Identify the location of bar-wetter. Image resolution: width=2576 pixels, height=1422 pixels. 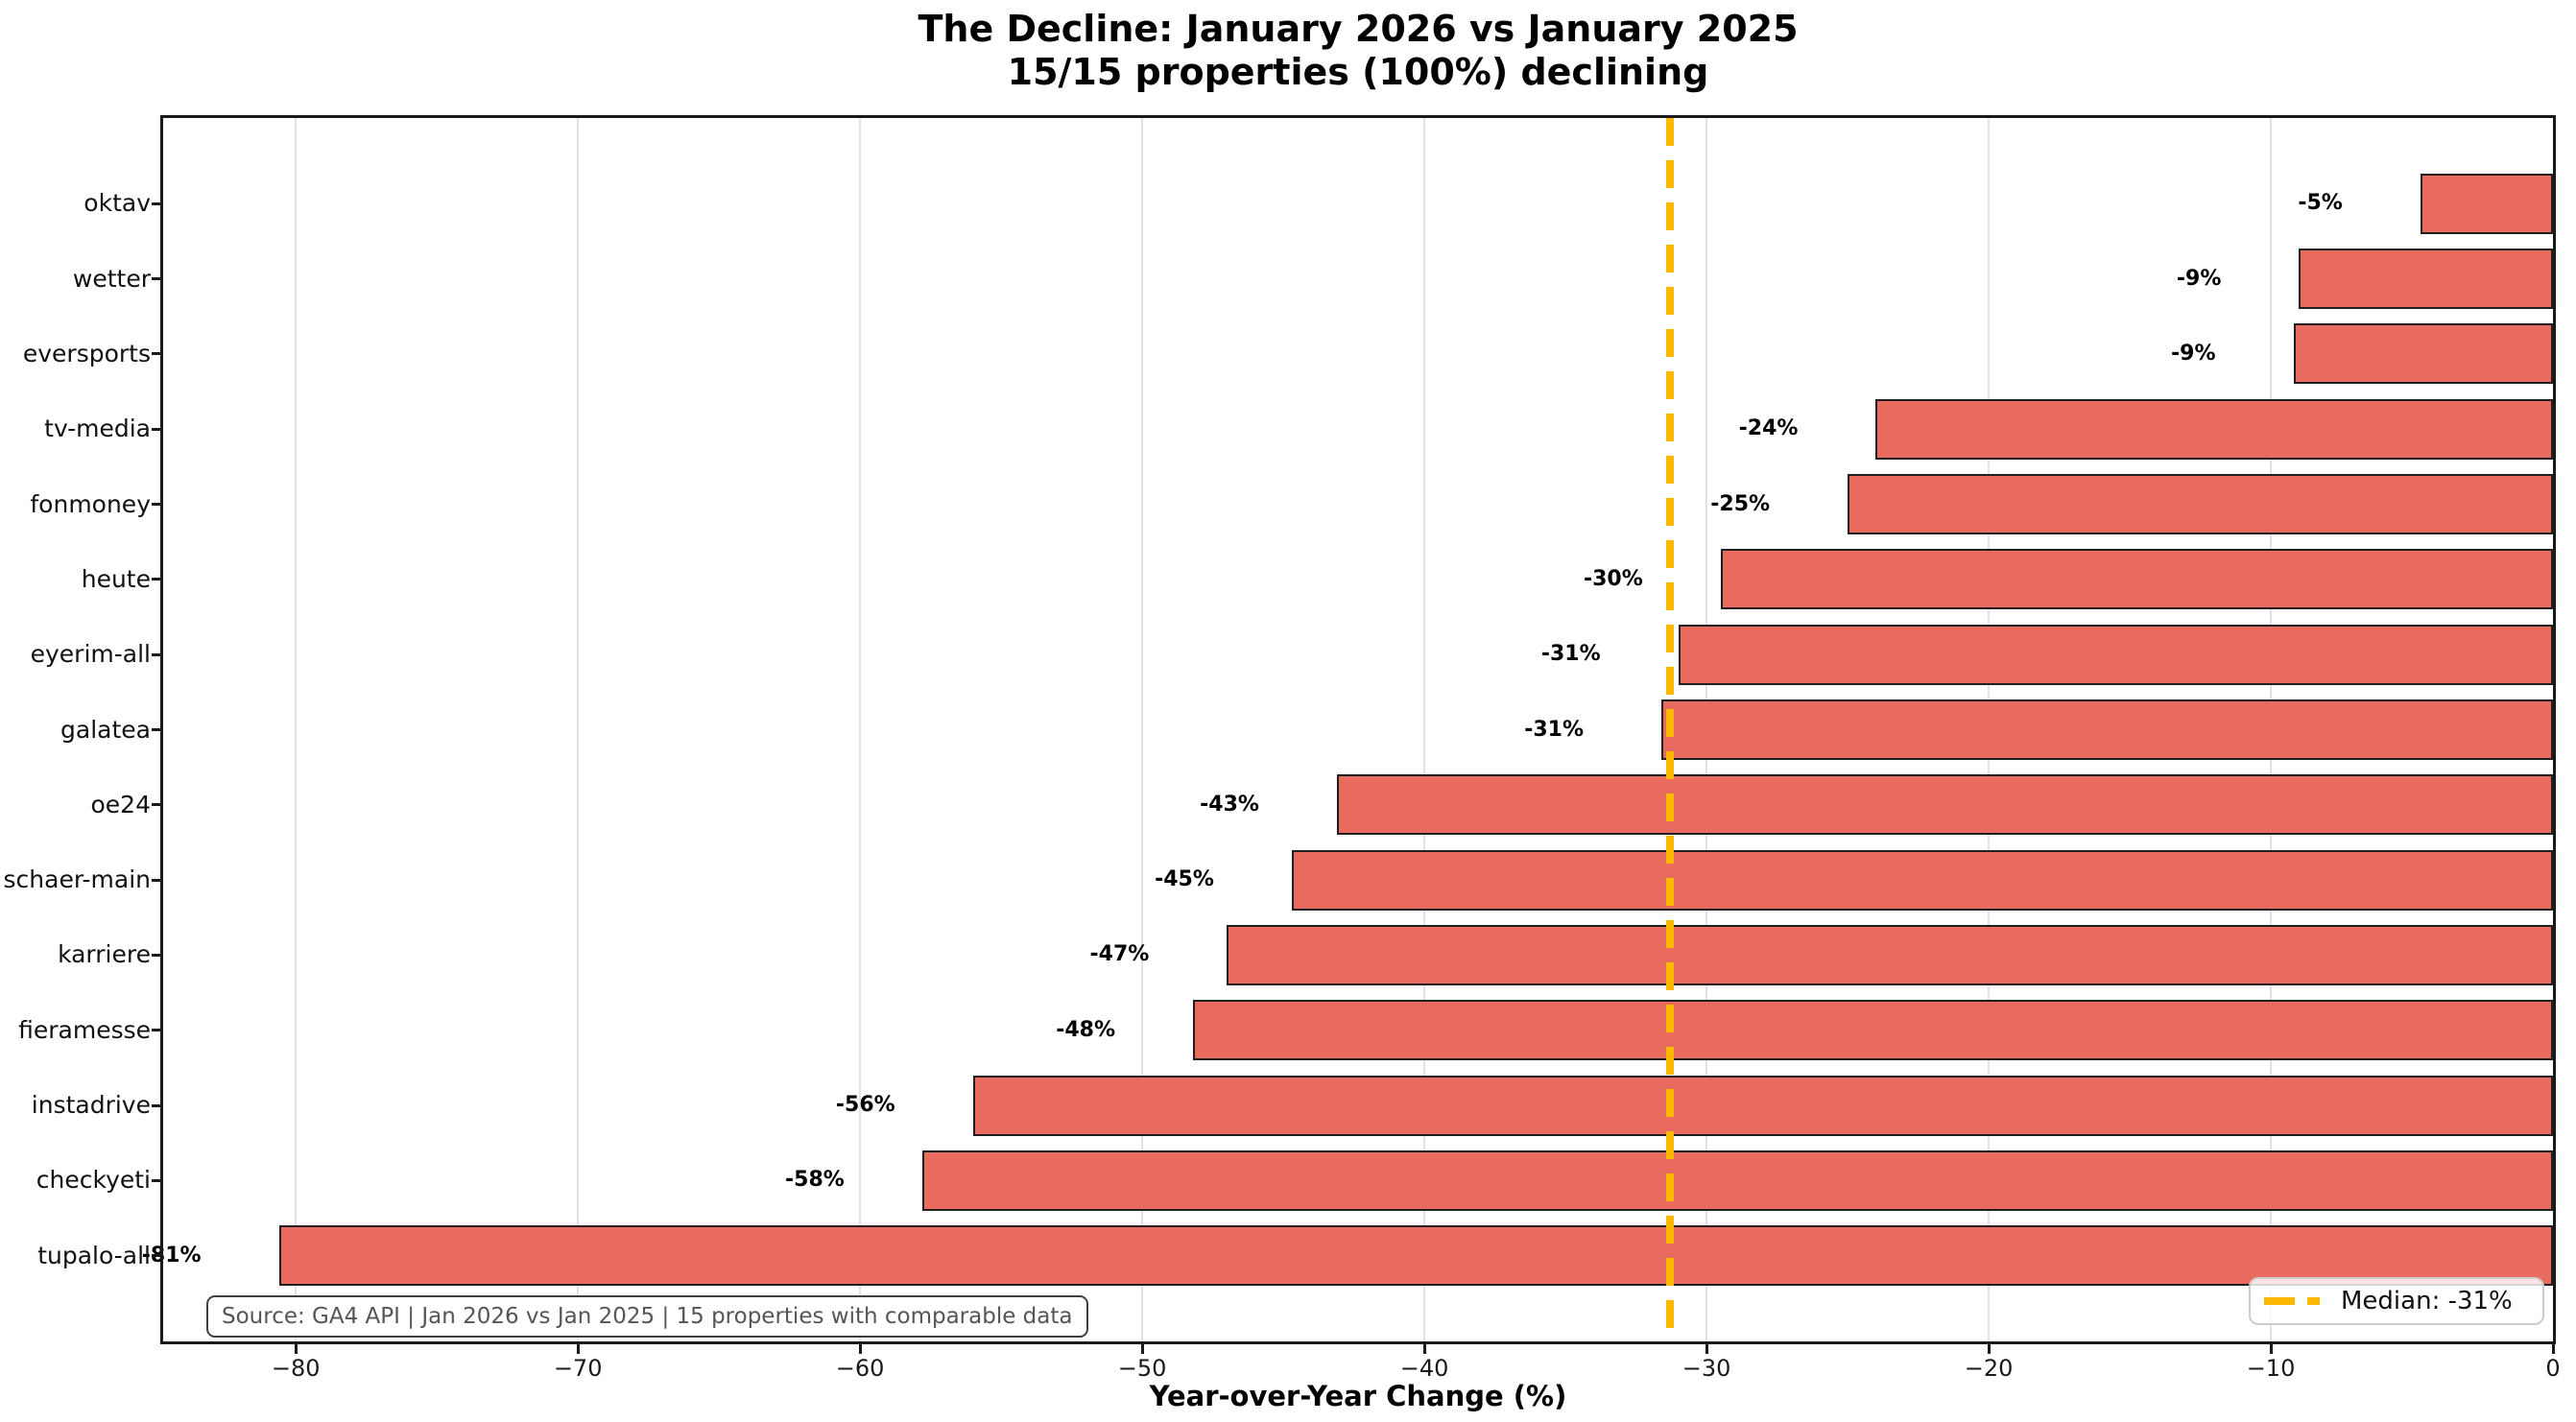
(2426, 279).